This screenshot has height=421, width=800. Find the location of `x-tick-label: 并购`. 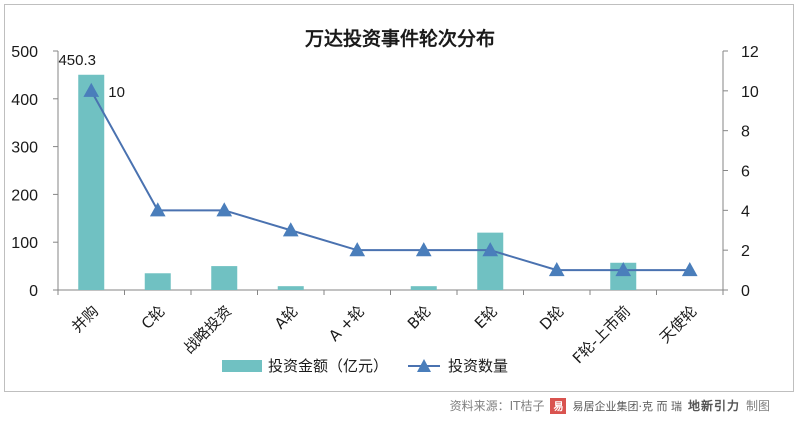

x-tick-label: 并购 is located at coordinates (85, 319).